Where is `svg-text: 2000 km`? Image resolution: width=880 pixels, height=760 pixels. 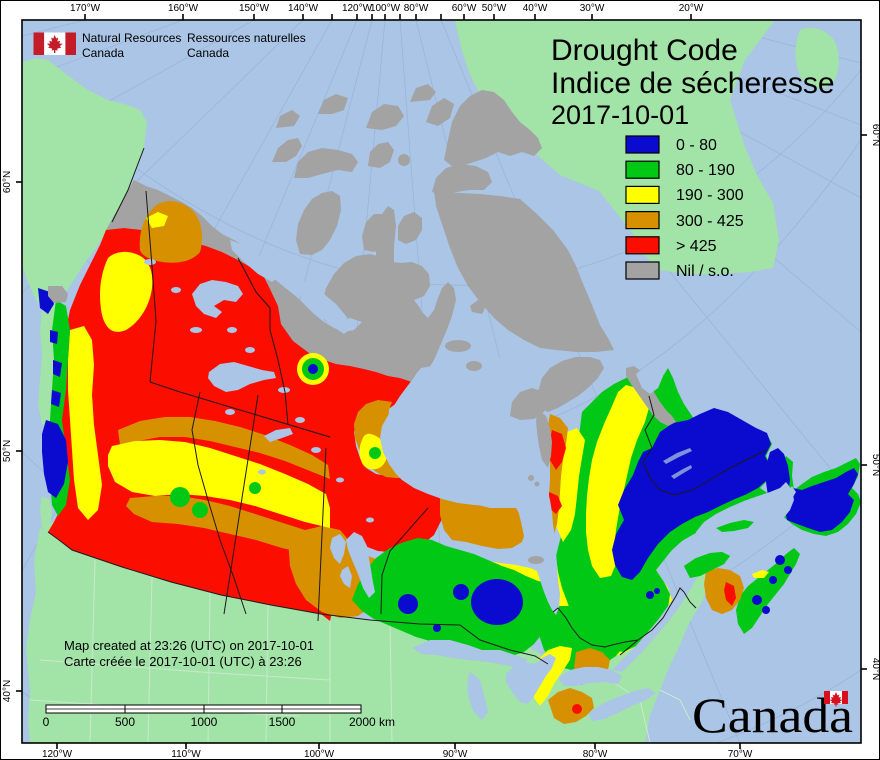 svg-text: 2000 km is located at coordinates (372, 722).